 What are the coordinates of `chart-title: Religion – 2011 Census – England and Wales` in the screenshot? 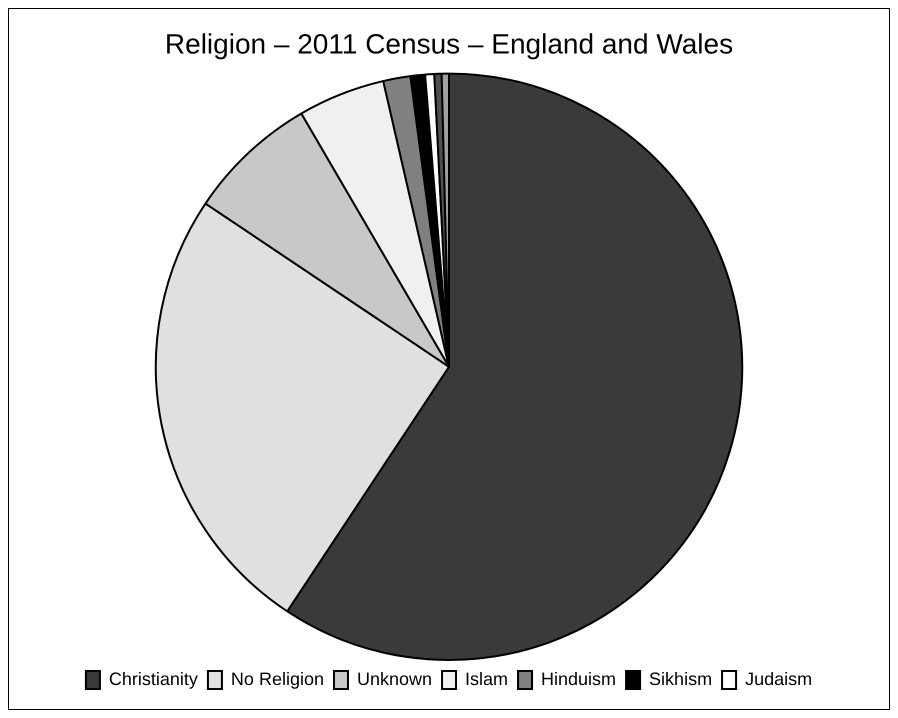 It's located at (449, 44).